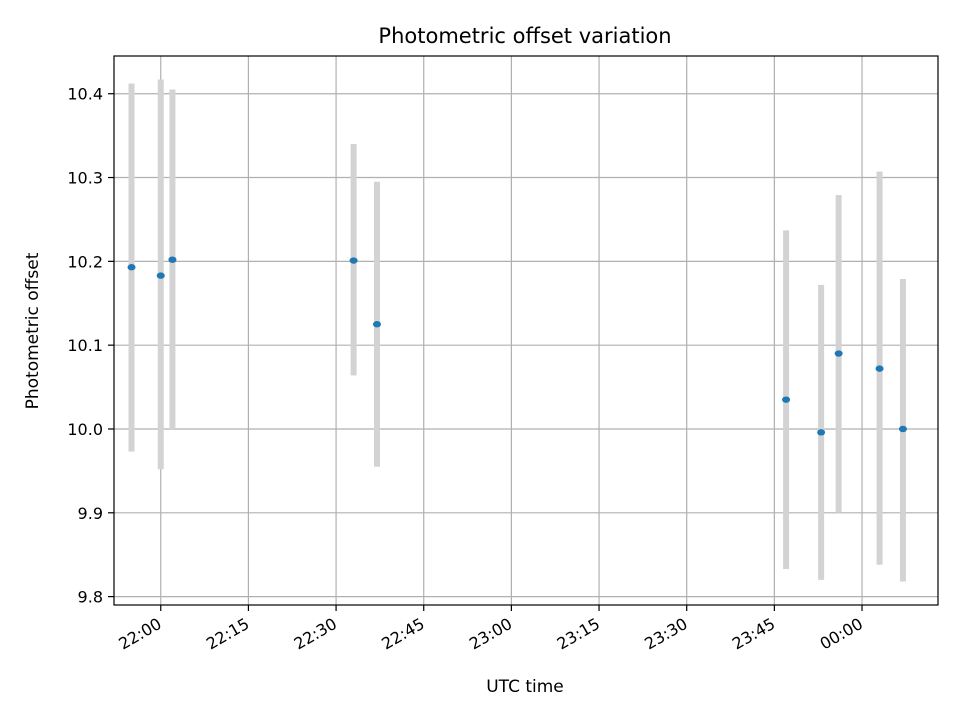 Image resolution: width=960 pixels, height=720 pixels. Describe the element at coordinates (85, 429) in the screenshot. I see `y-tick-label: 10.0` at that location.